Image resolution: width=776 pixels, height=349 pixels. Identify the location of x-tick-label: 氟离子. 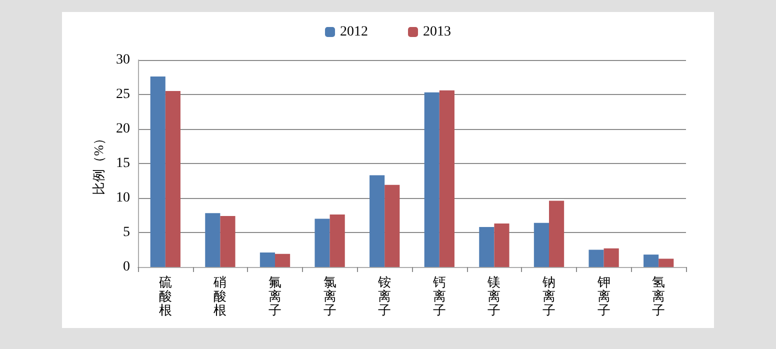
(275, 296).